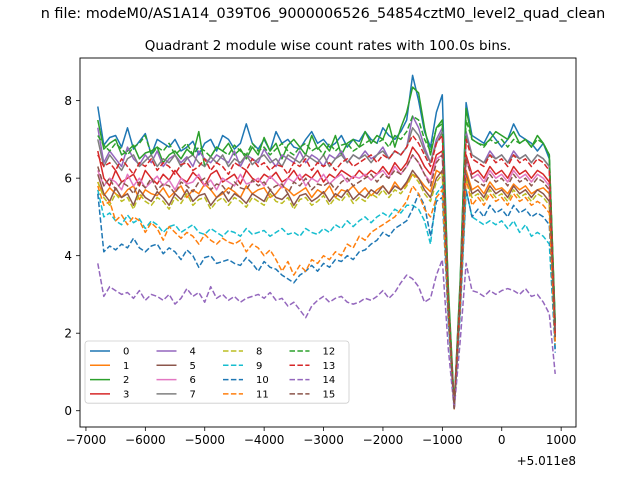 Image resolution: width=640 pixels, height=480 pixels. I want to click on x-tick-label: −3000, so click(323, 440).